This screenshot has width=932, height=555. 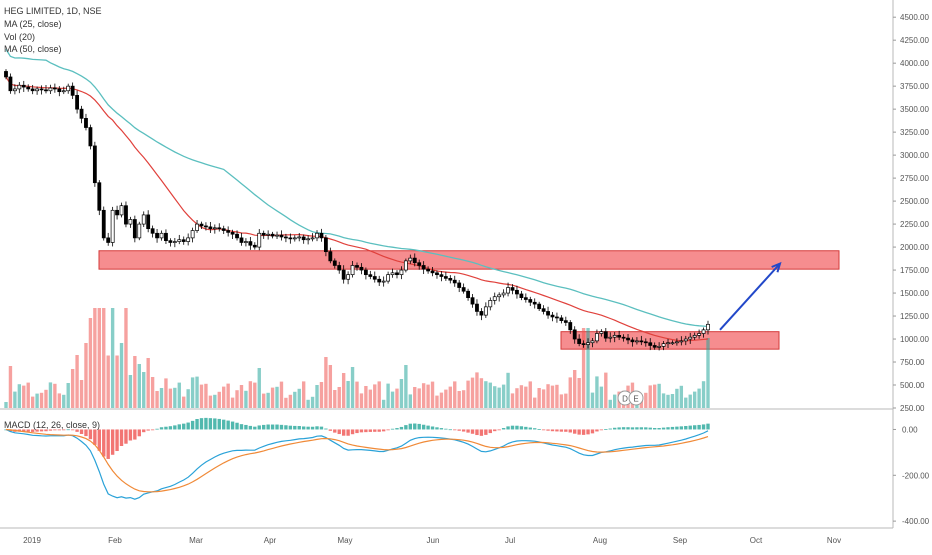 I want to click on price-tick-label: 750.00, so click(x=912, y=362).